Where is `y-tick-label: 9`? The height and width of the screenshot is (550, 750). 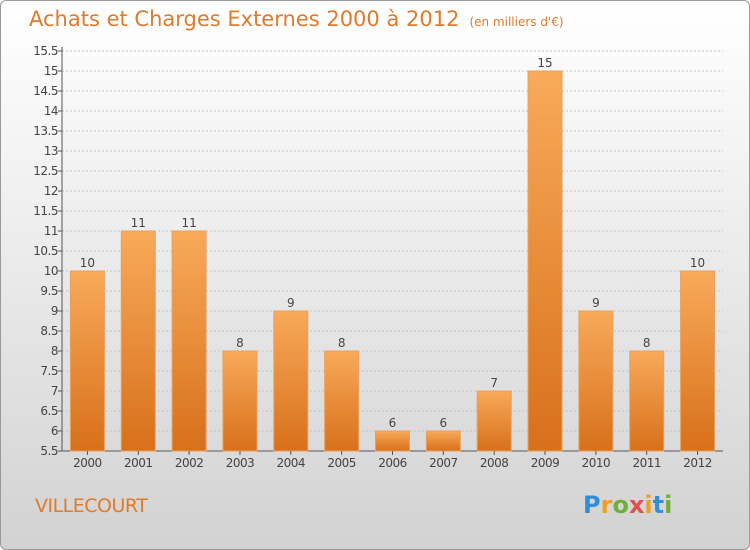 y-tick-label: 9 is located at coordinates (54, 311).